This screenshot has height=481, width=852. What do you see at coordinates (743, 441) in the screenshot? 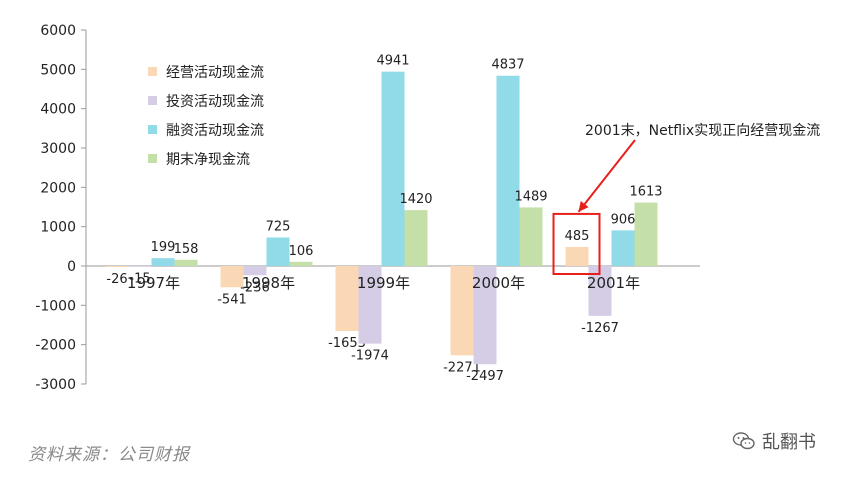
I see `wechat-icon` at bounding box center [743, 441].